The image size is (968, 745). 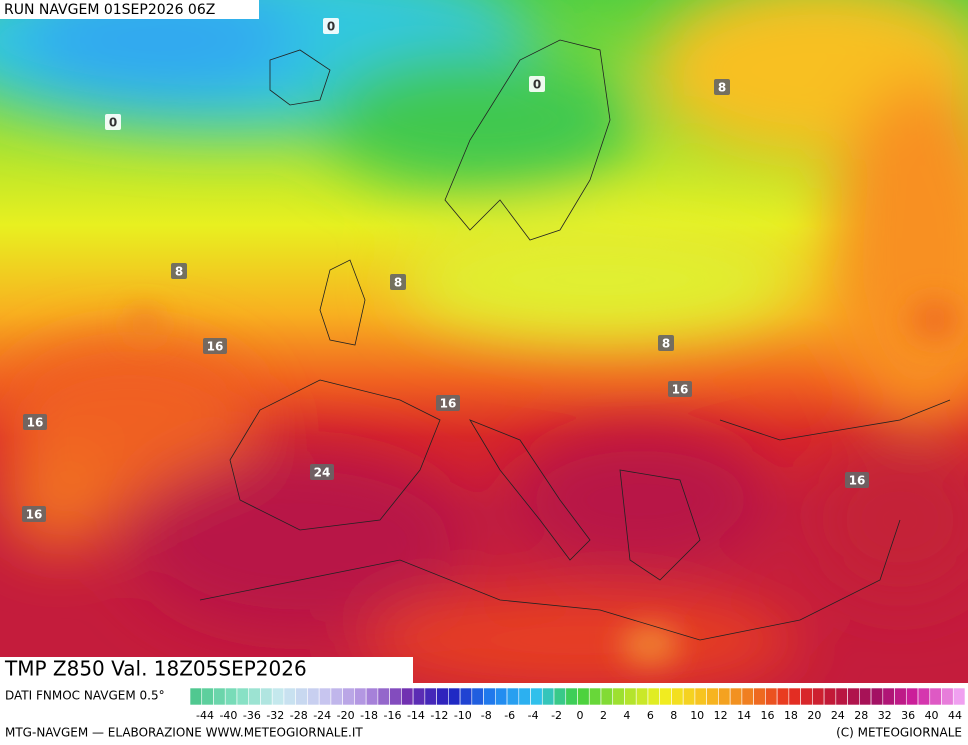 What do you see at coordinates (533, 715) in the screenshot?
I see `colorbar-label: -4` at bounding box center [533, 715].